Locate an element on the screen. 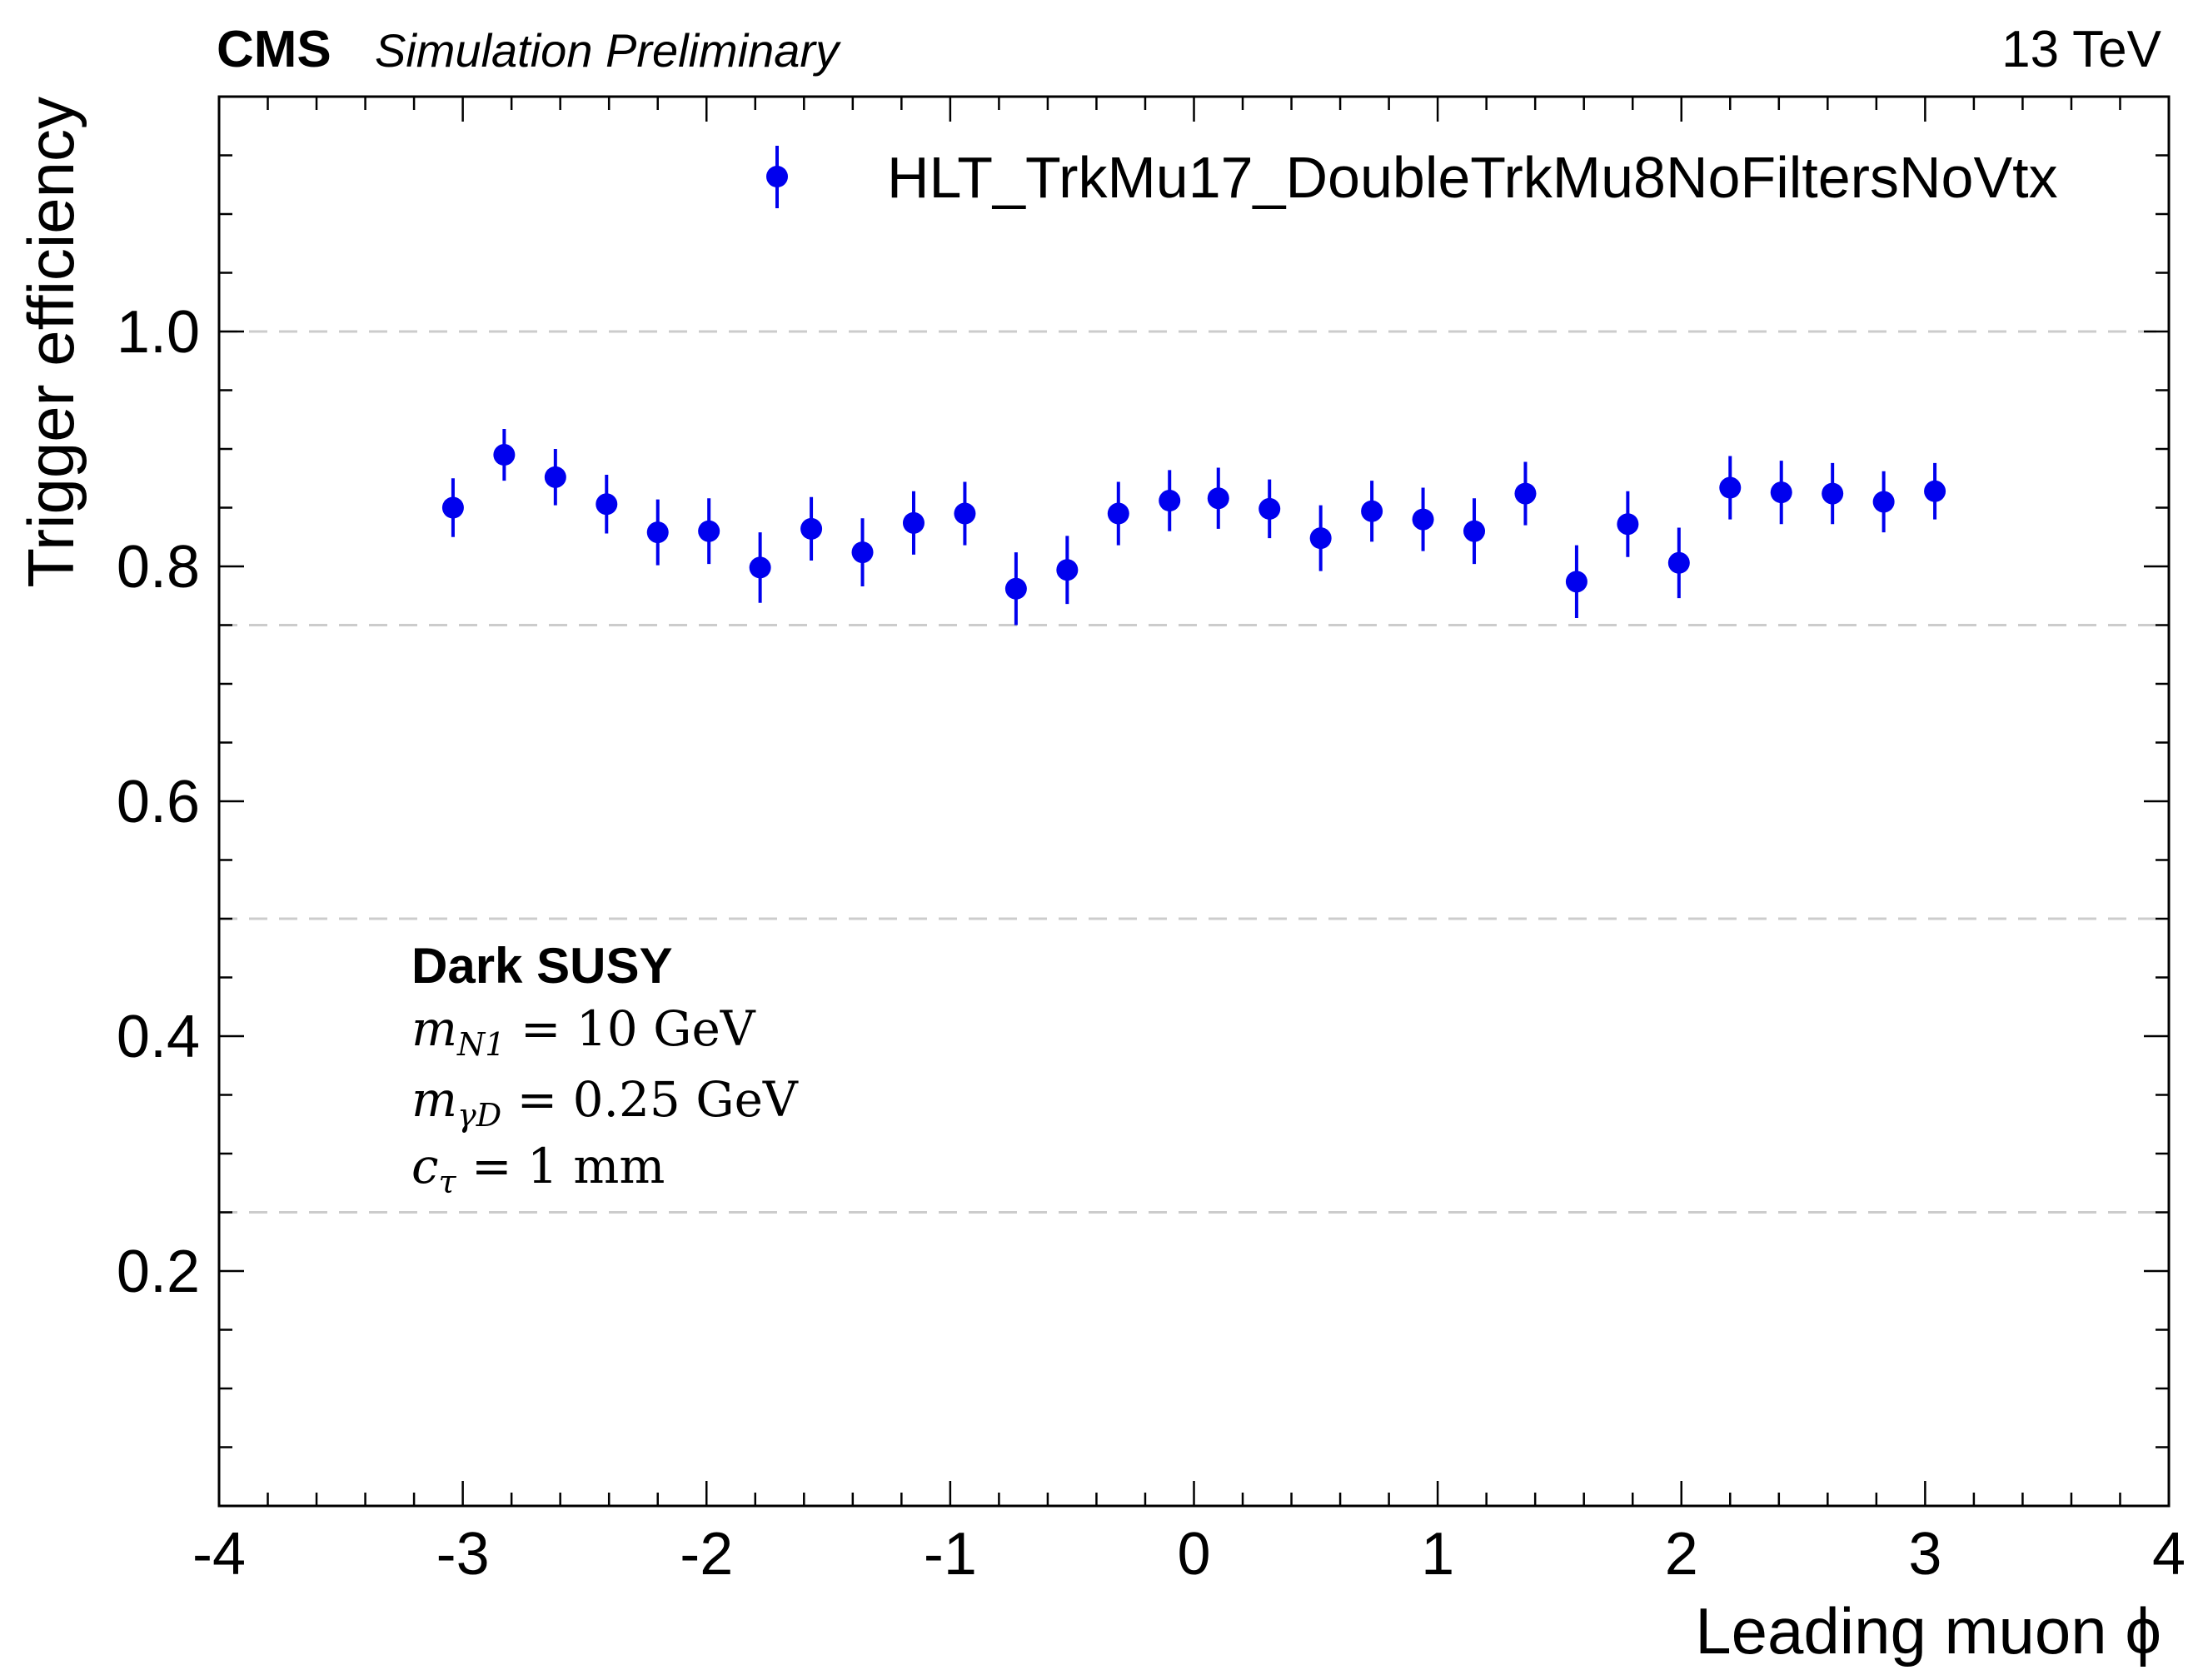 This screenshot has height=1680, width=2198. mass-gammad-symbol: m is located at coordinates (434, 1099).